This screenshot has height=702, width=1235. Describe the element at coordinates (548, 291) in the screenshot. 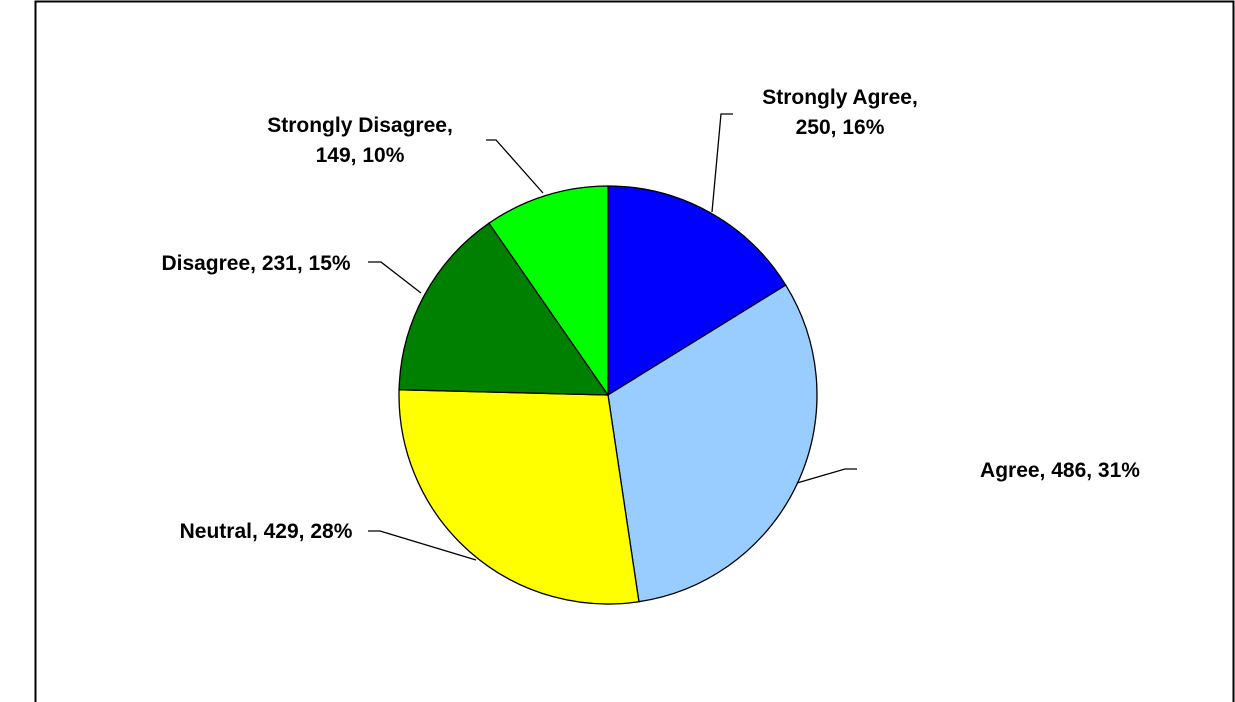

I see `pie-slice-strongly-disagree` at that location.